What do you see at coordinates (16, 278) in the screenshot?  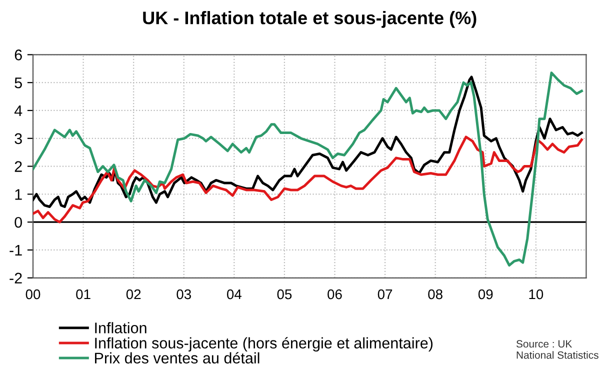 I see `y-tick-label: -2` at bounding box center [16, 278].